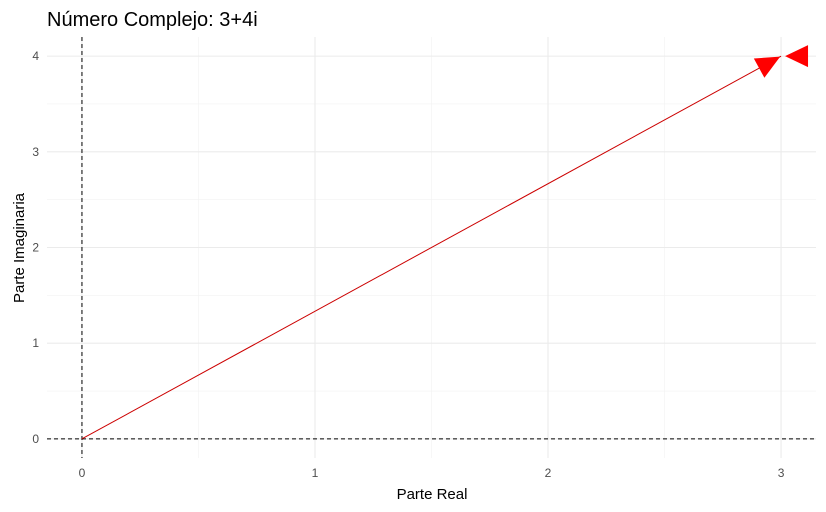 This screenshot has width=826, height=512. What do you see at coordinates (82, 473) in the screenshot?
I see `x-tick-label: 0` at bounding box center [82, 473].